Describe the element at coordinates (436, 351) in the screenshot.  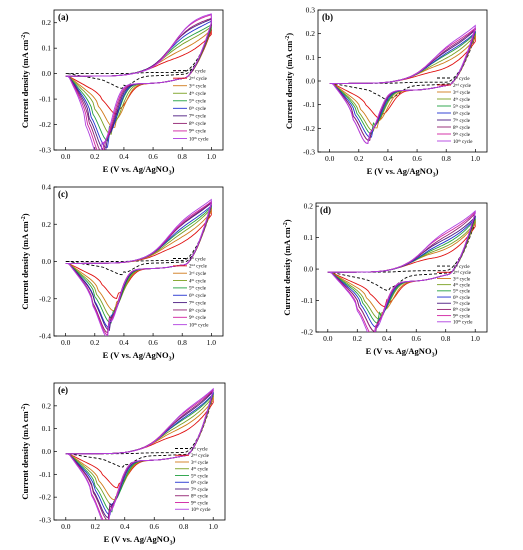
I see `x-axis-title-end: )` at that location.